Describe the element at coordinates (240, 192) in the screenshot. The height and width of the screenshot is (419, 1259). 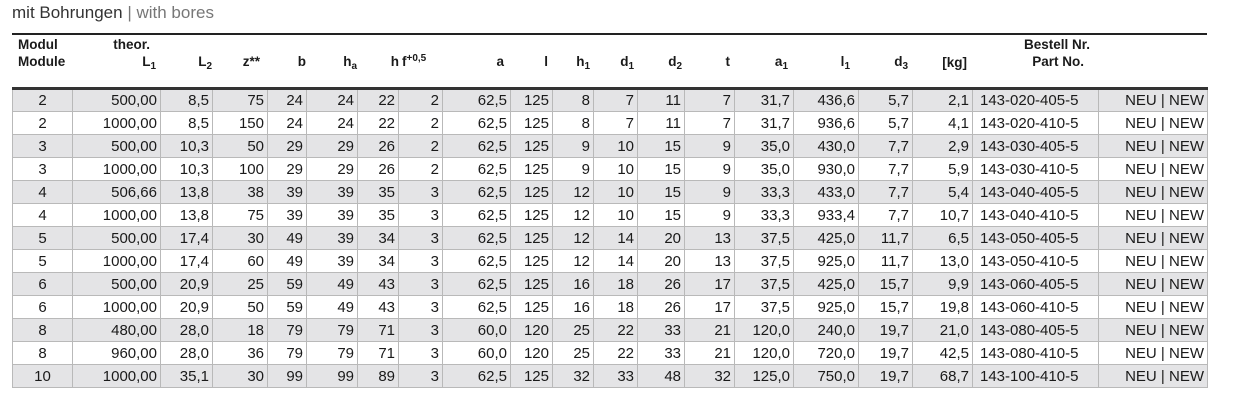
I see `table-cell: 38` at that location.